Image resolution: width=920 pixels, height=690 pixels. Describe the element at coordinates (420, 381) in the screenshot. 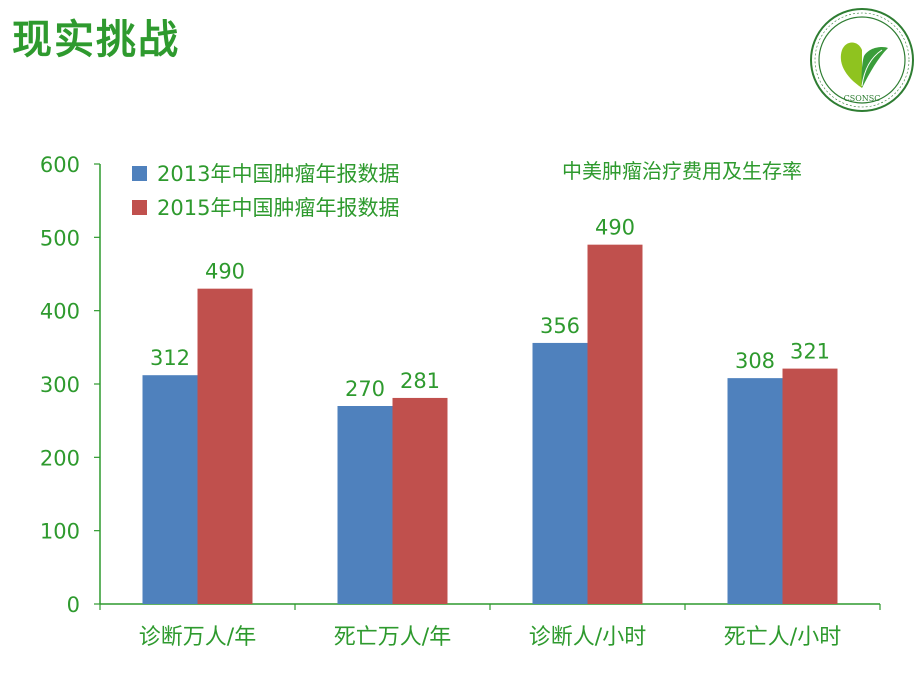

I see `bar-data-label: 281` at that location.